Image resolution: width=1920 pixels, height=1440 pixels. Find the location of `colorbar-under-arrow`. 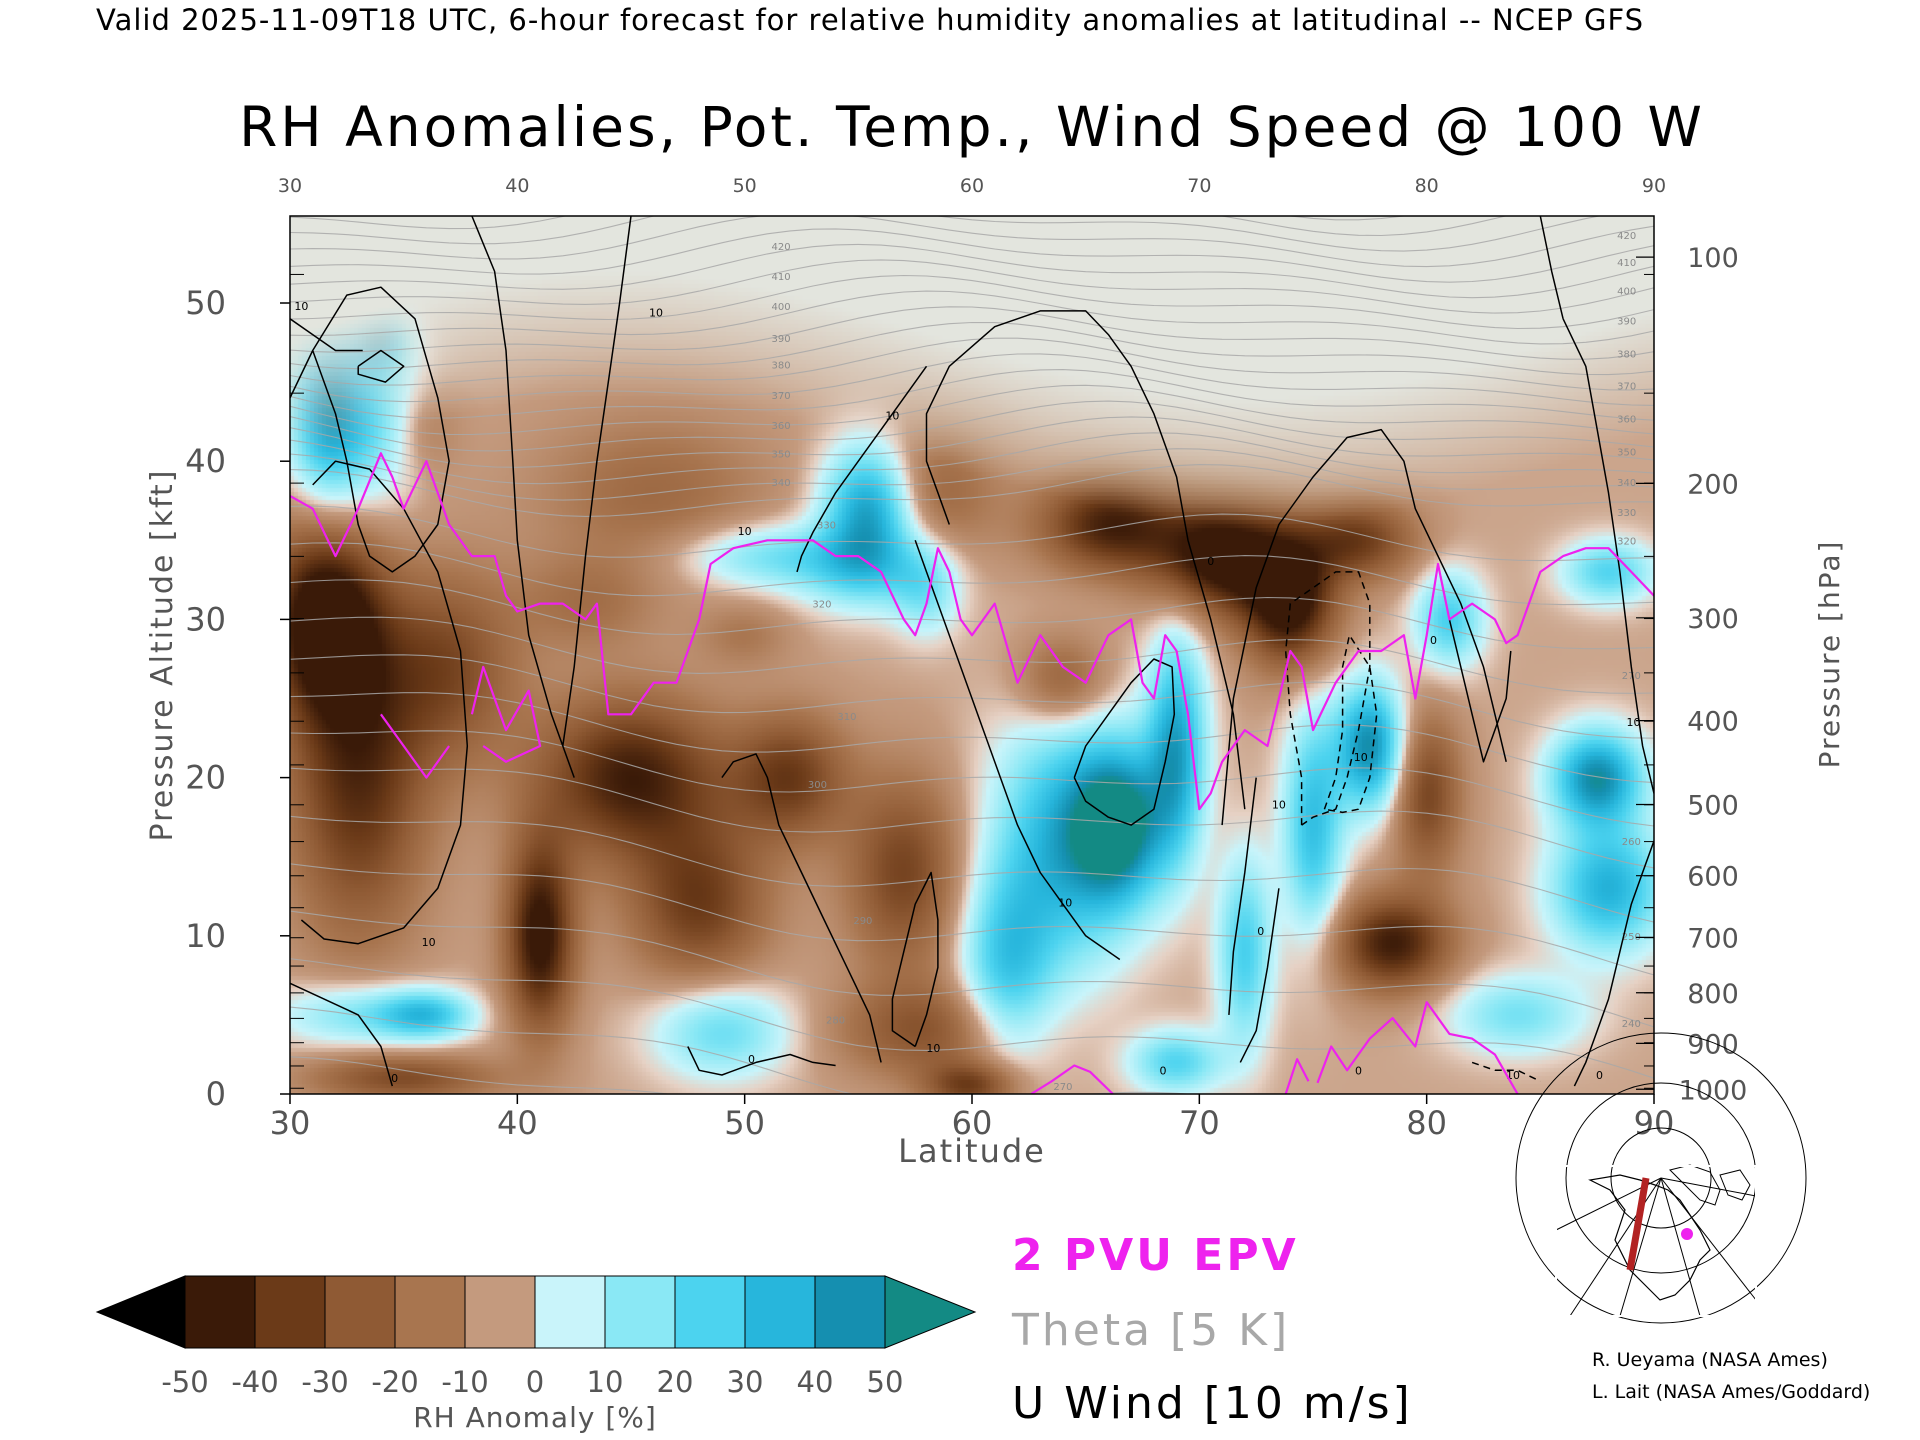

colorbar-under-arrow is located at coordinates (140, 1312).